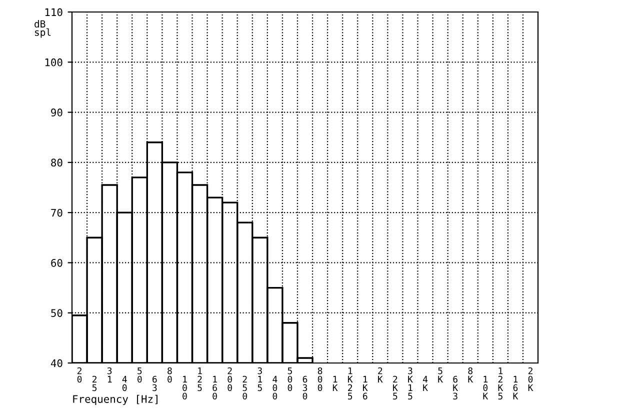  I want to click on x-tick-label: 10K, so click(485, 388).